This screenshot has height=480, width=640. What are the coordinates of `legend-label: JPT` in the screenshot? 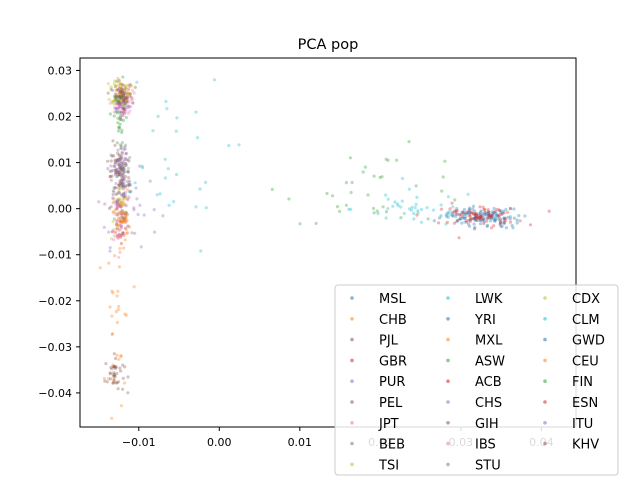 It's located at (388, 424).